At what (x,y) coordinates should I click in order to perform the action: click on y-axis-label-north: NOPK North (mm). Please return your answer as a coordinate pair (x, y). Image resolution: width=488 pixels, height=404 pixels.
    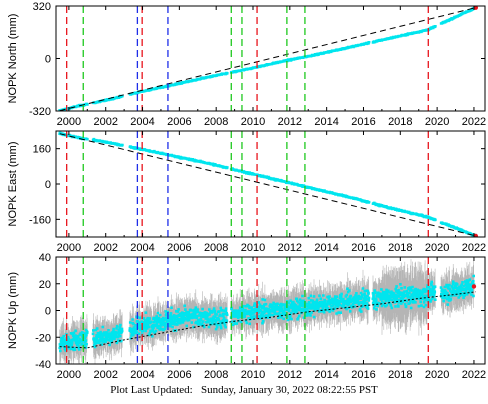
    Looking at the image, I should click on (13, 59).